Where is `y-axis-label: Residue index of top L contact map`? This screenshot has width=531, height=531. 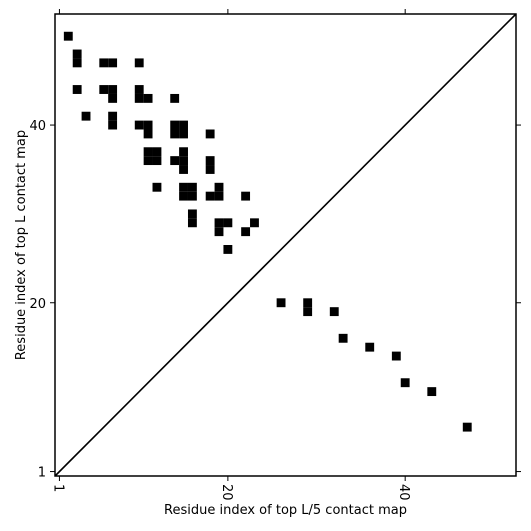
y-axis-label: Residue index of top L contact map is located at coordinates (21, 245).